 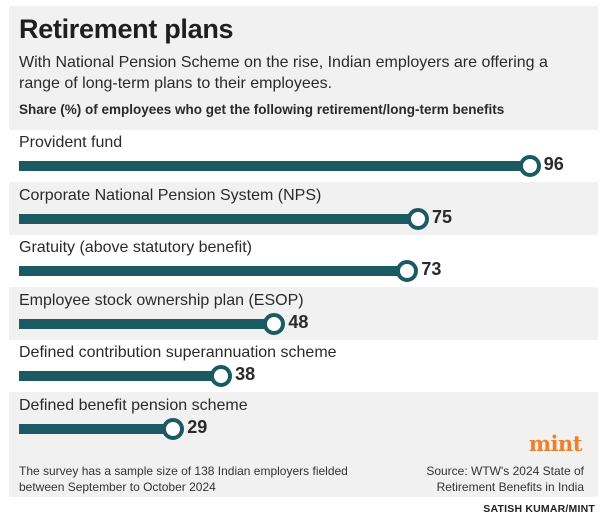 I want to click on category-label: Corporate National Pension System (NPS), so click(x=170, y=195).